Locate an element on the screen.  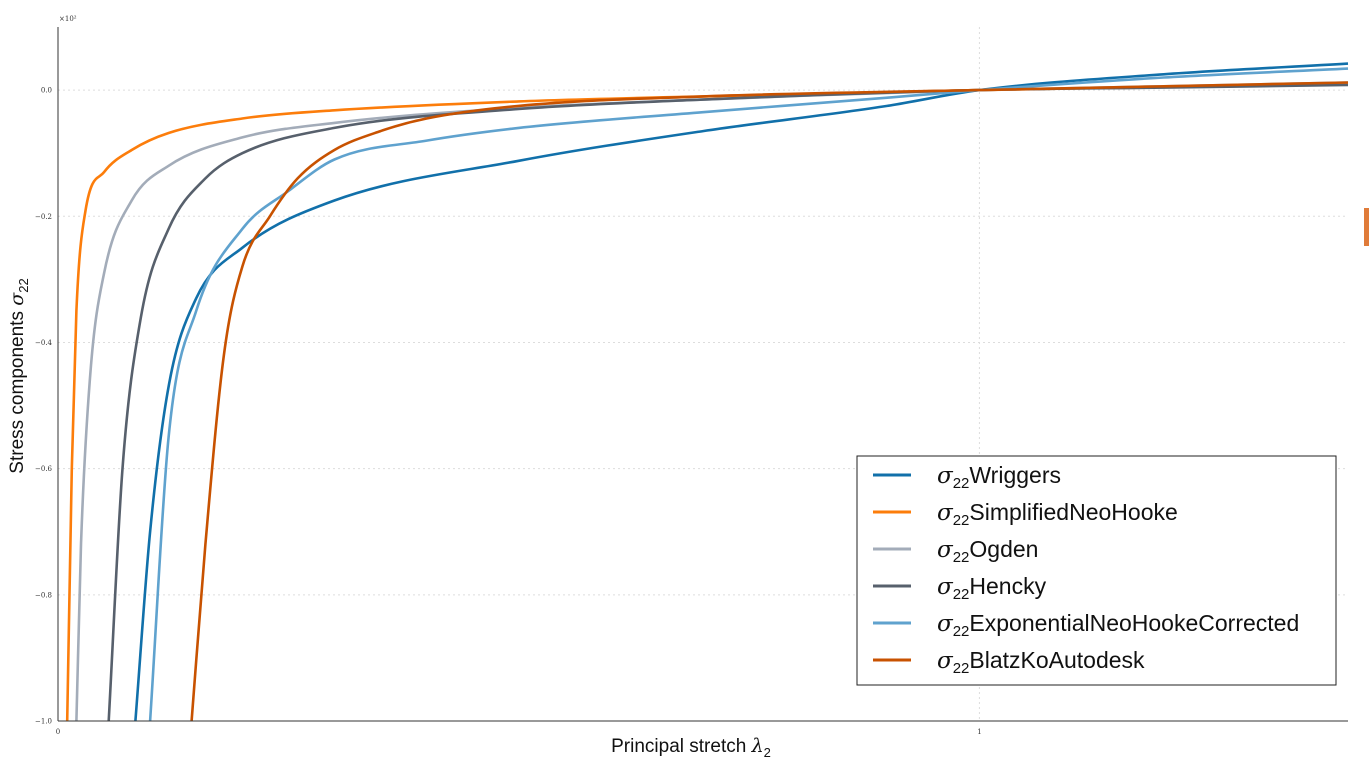
scrollbar-marker is located at coordinates (1366, 227).